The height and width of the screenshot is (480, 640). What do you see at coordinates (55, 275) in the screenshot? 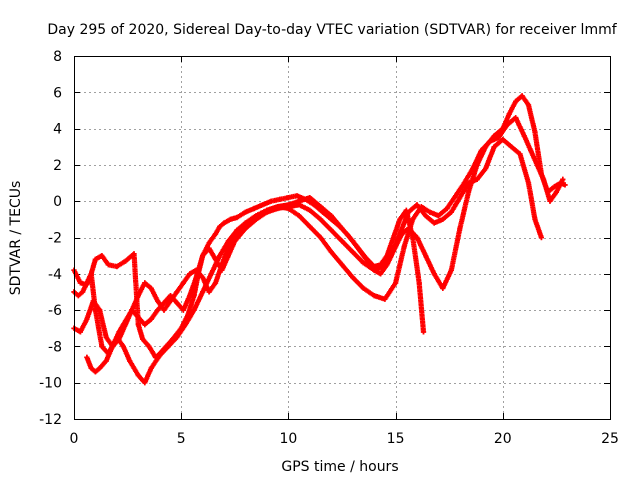
I see `y-tick-label: -4` at bounding box center [55, 275].